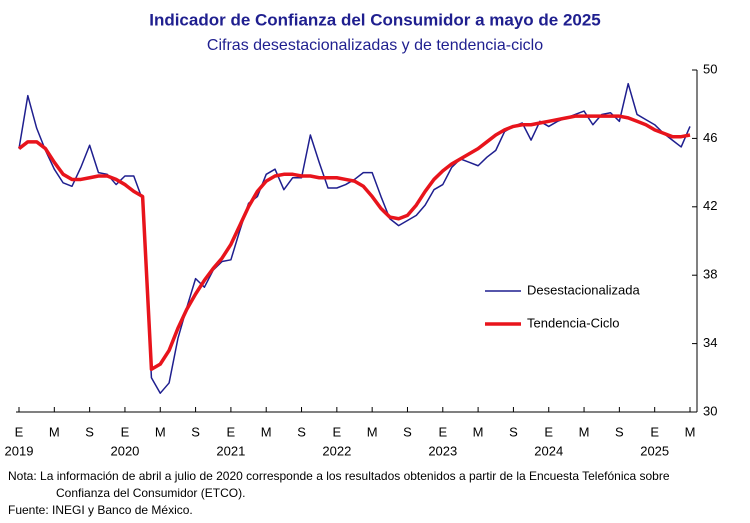  What do you see at coordinates (710, 410) in the screenshot?
I see `y-tick-label: 30` at bounding box center [710, 410].